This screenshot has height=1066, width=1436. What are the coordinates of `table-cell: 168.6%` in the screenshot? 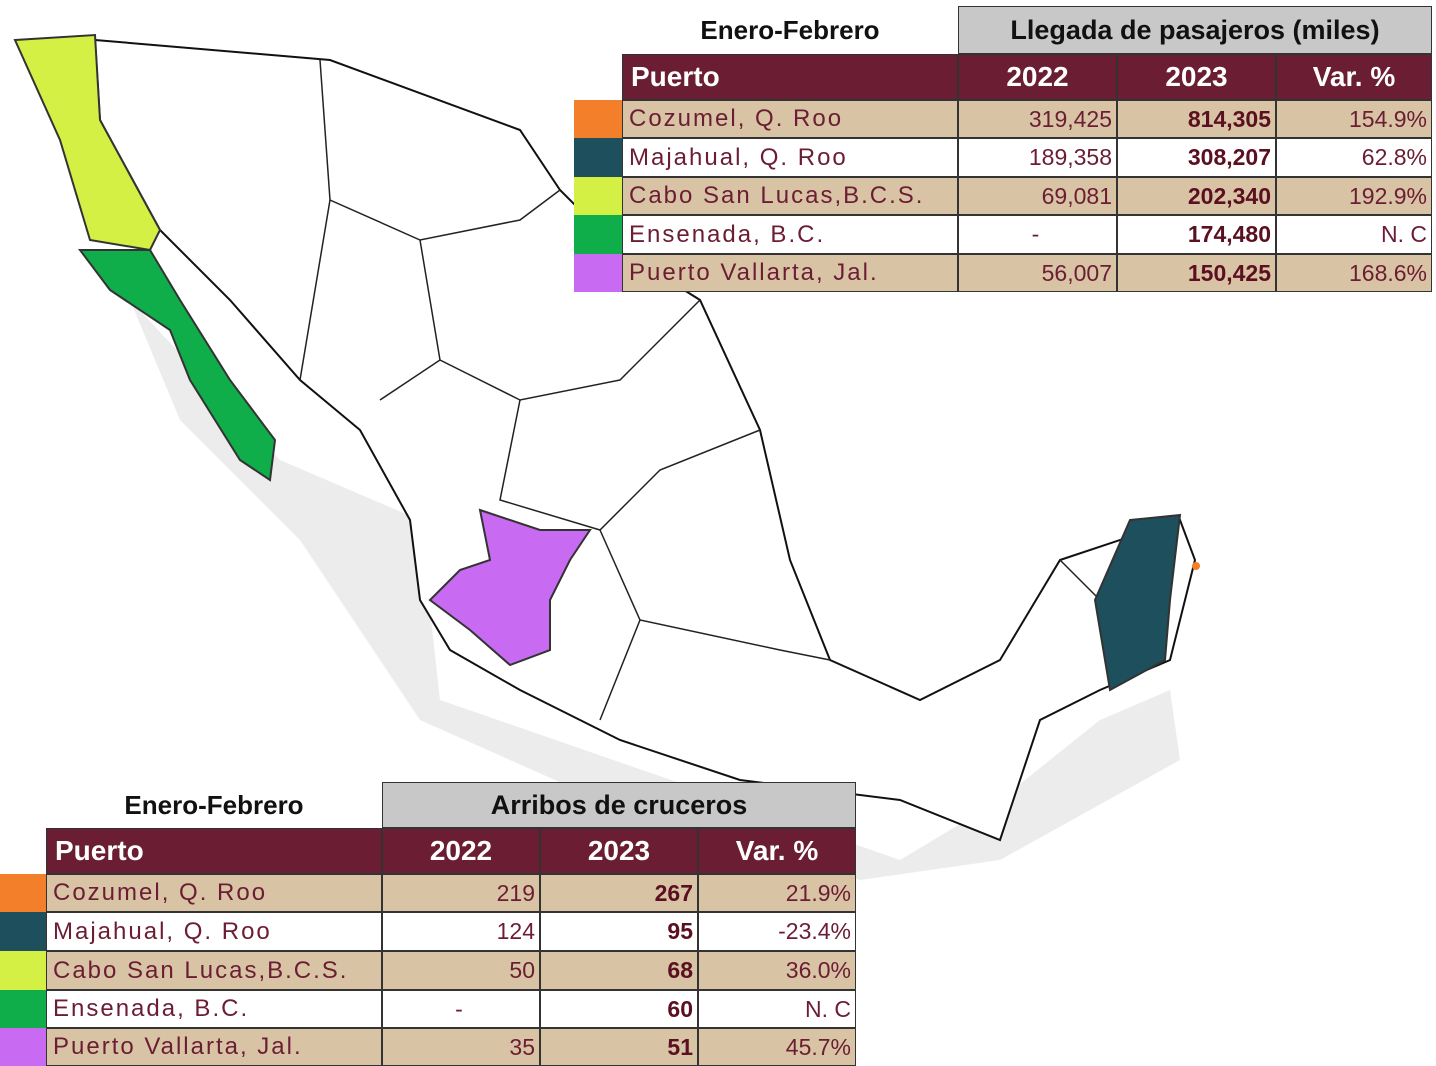 It's located at (1354, 273).